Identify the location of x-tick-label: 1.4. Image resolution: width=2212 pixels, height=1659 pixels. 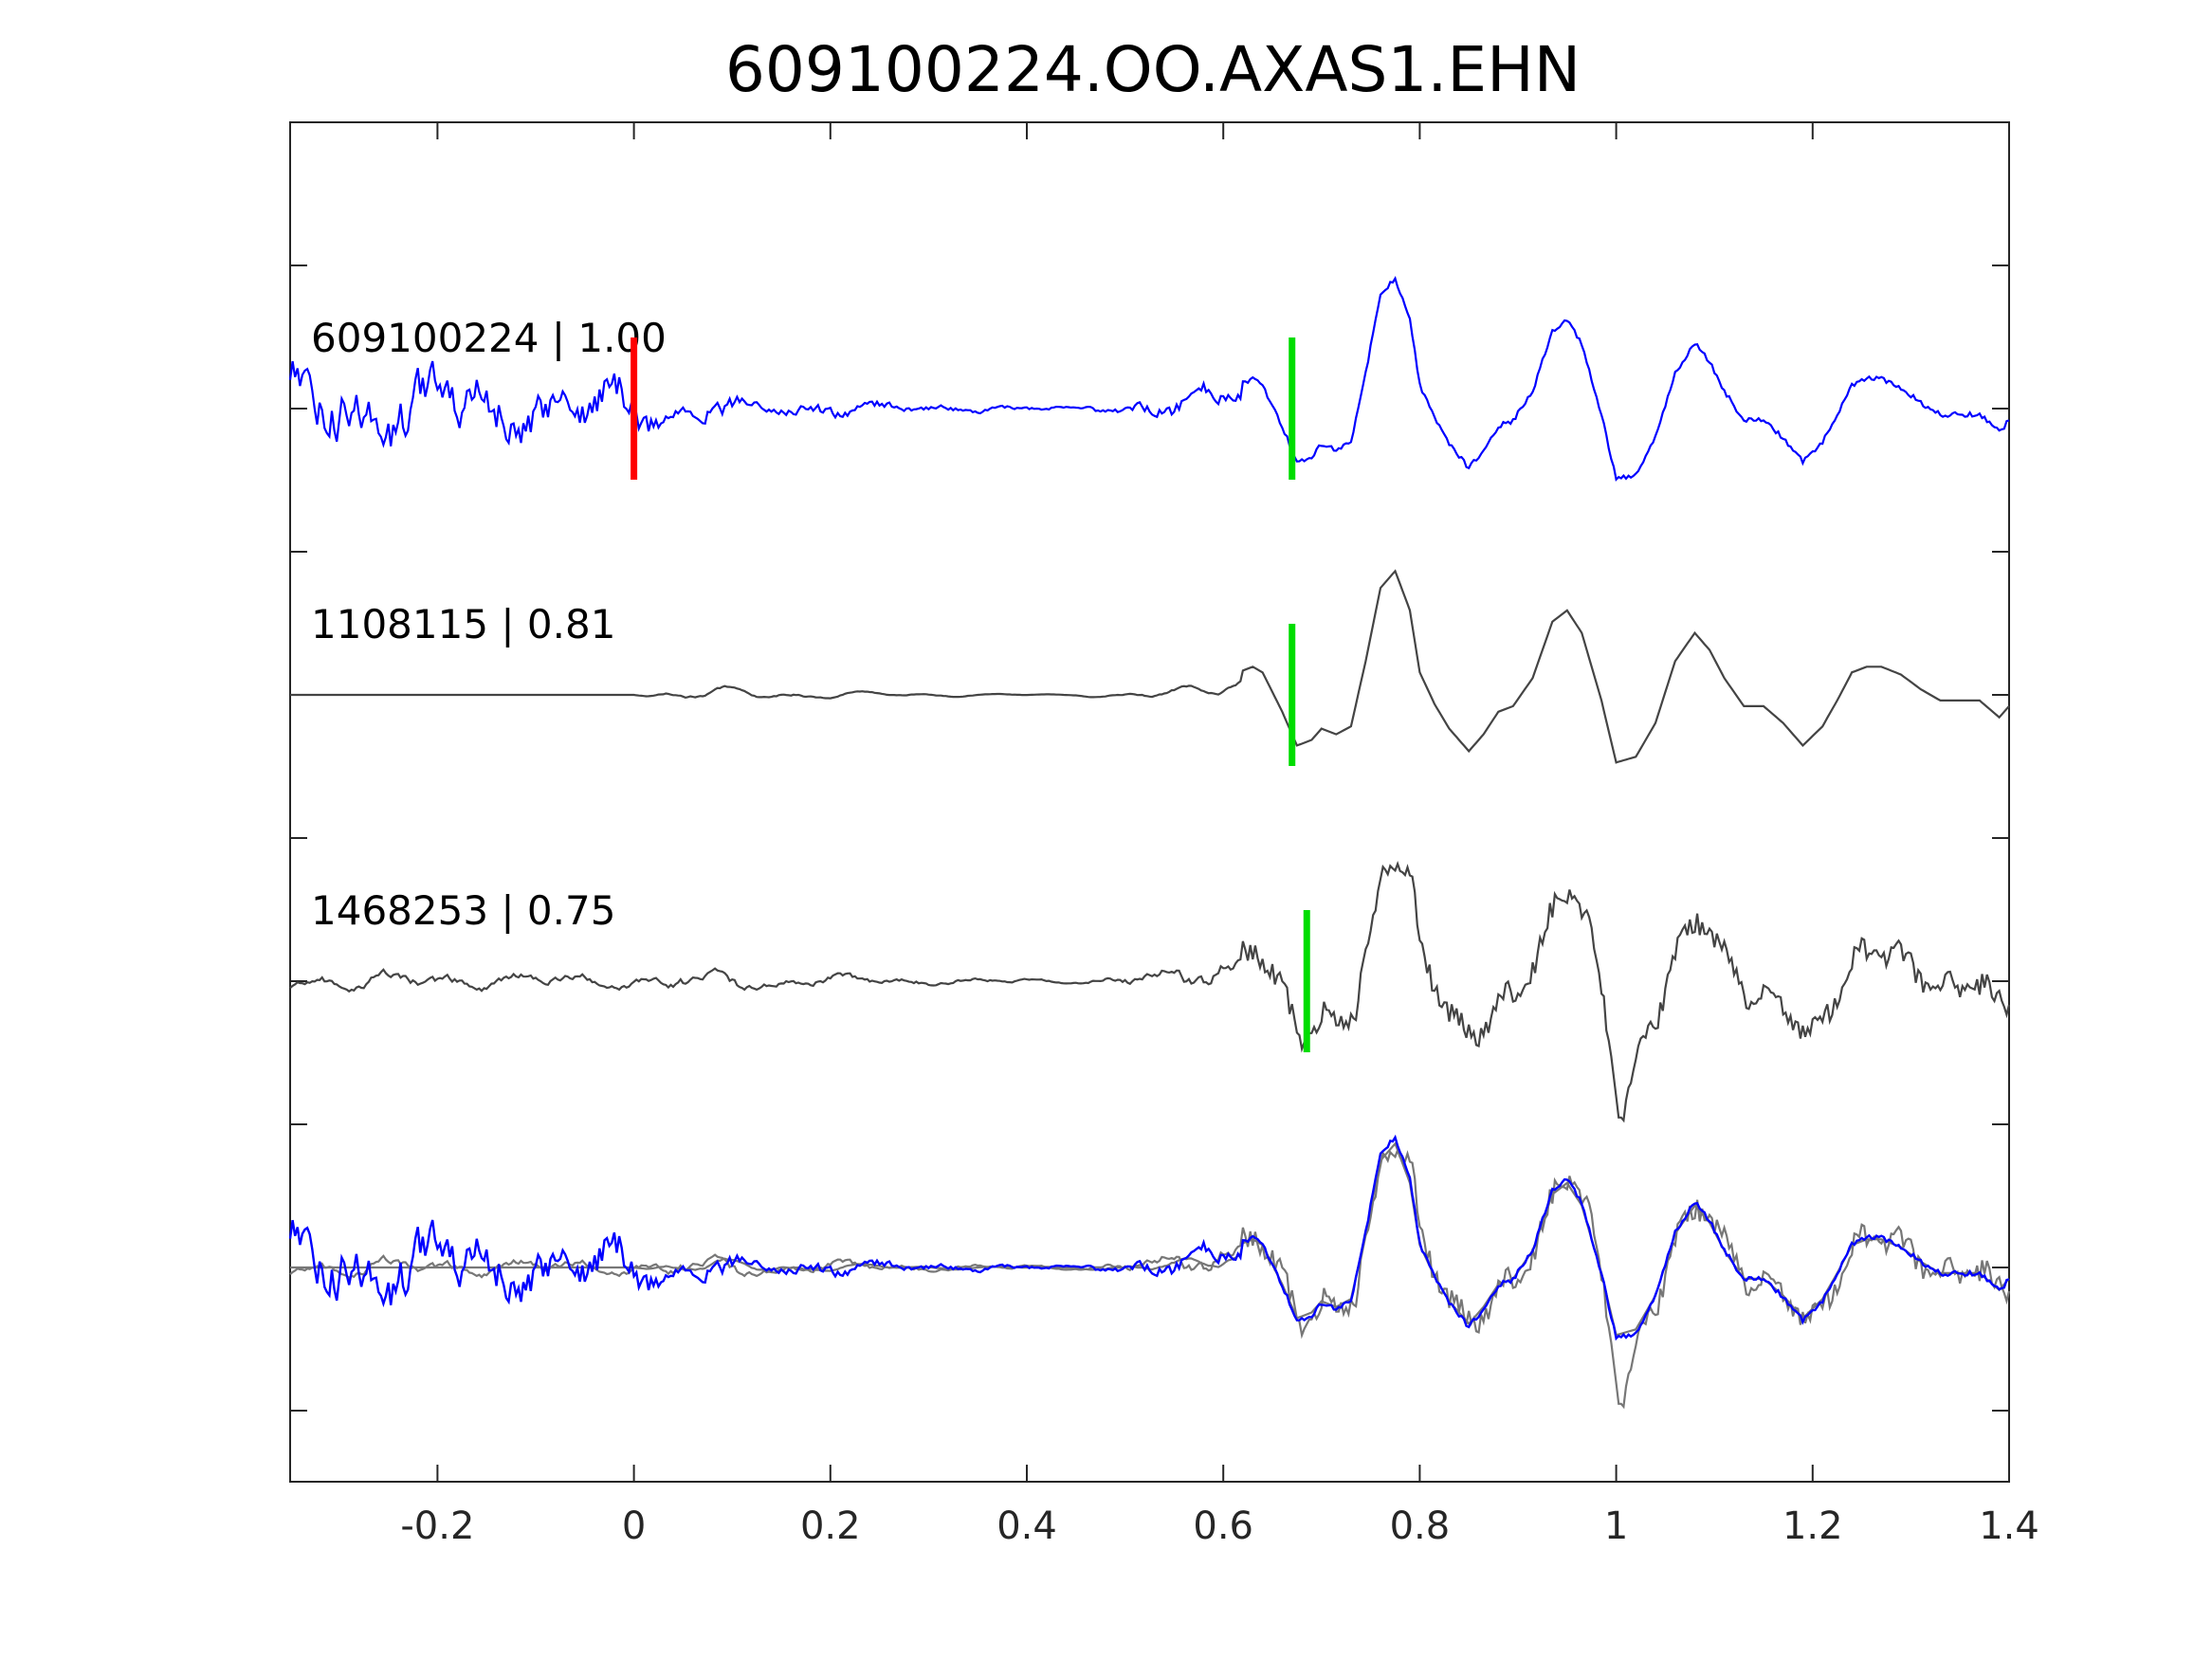
(2009, 1526).